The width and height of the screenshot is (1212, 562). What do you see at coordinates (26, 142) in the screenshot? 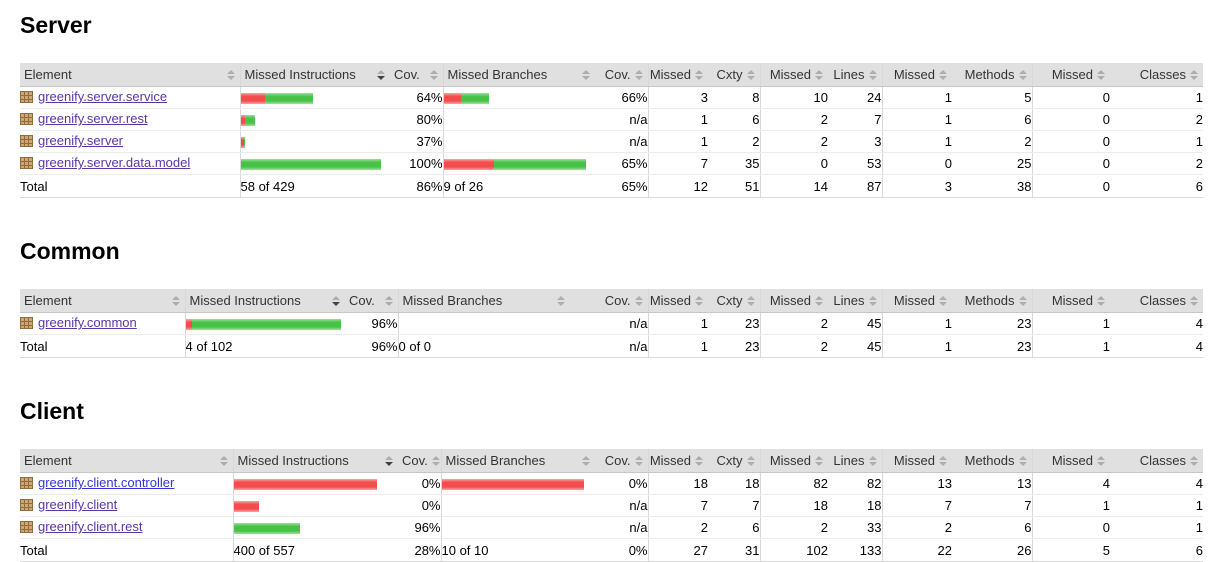
I see `package-icon` at bounding box center [26, 142].